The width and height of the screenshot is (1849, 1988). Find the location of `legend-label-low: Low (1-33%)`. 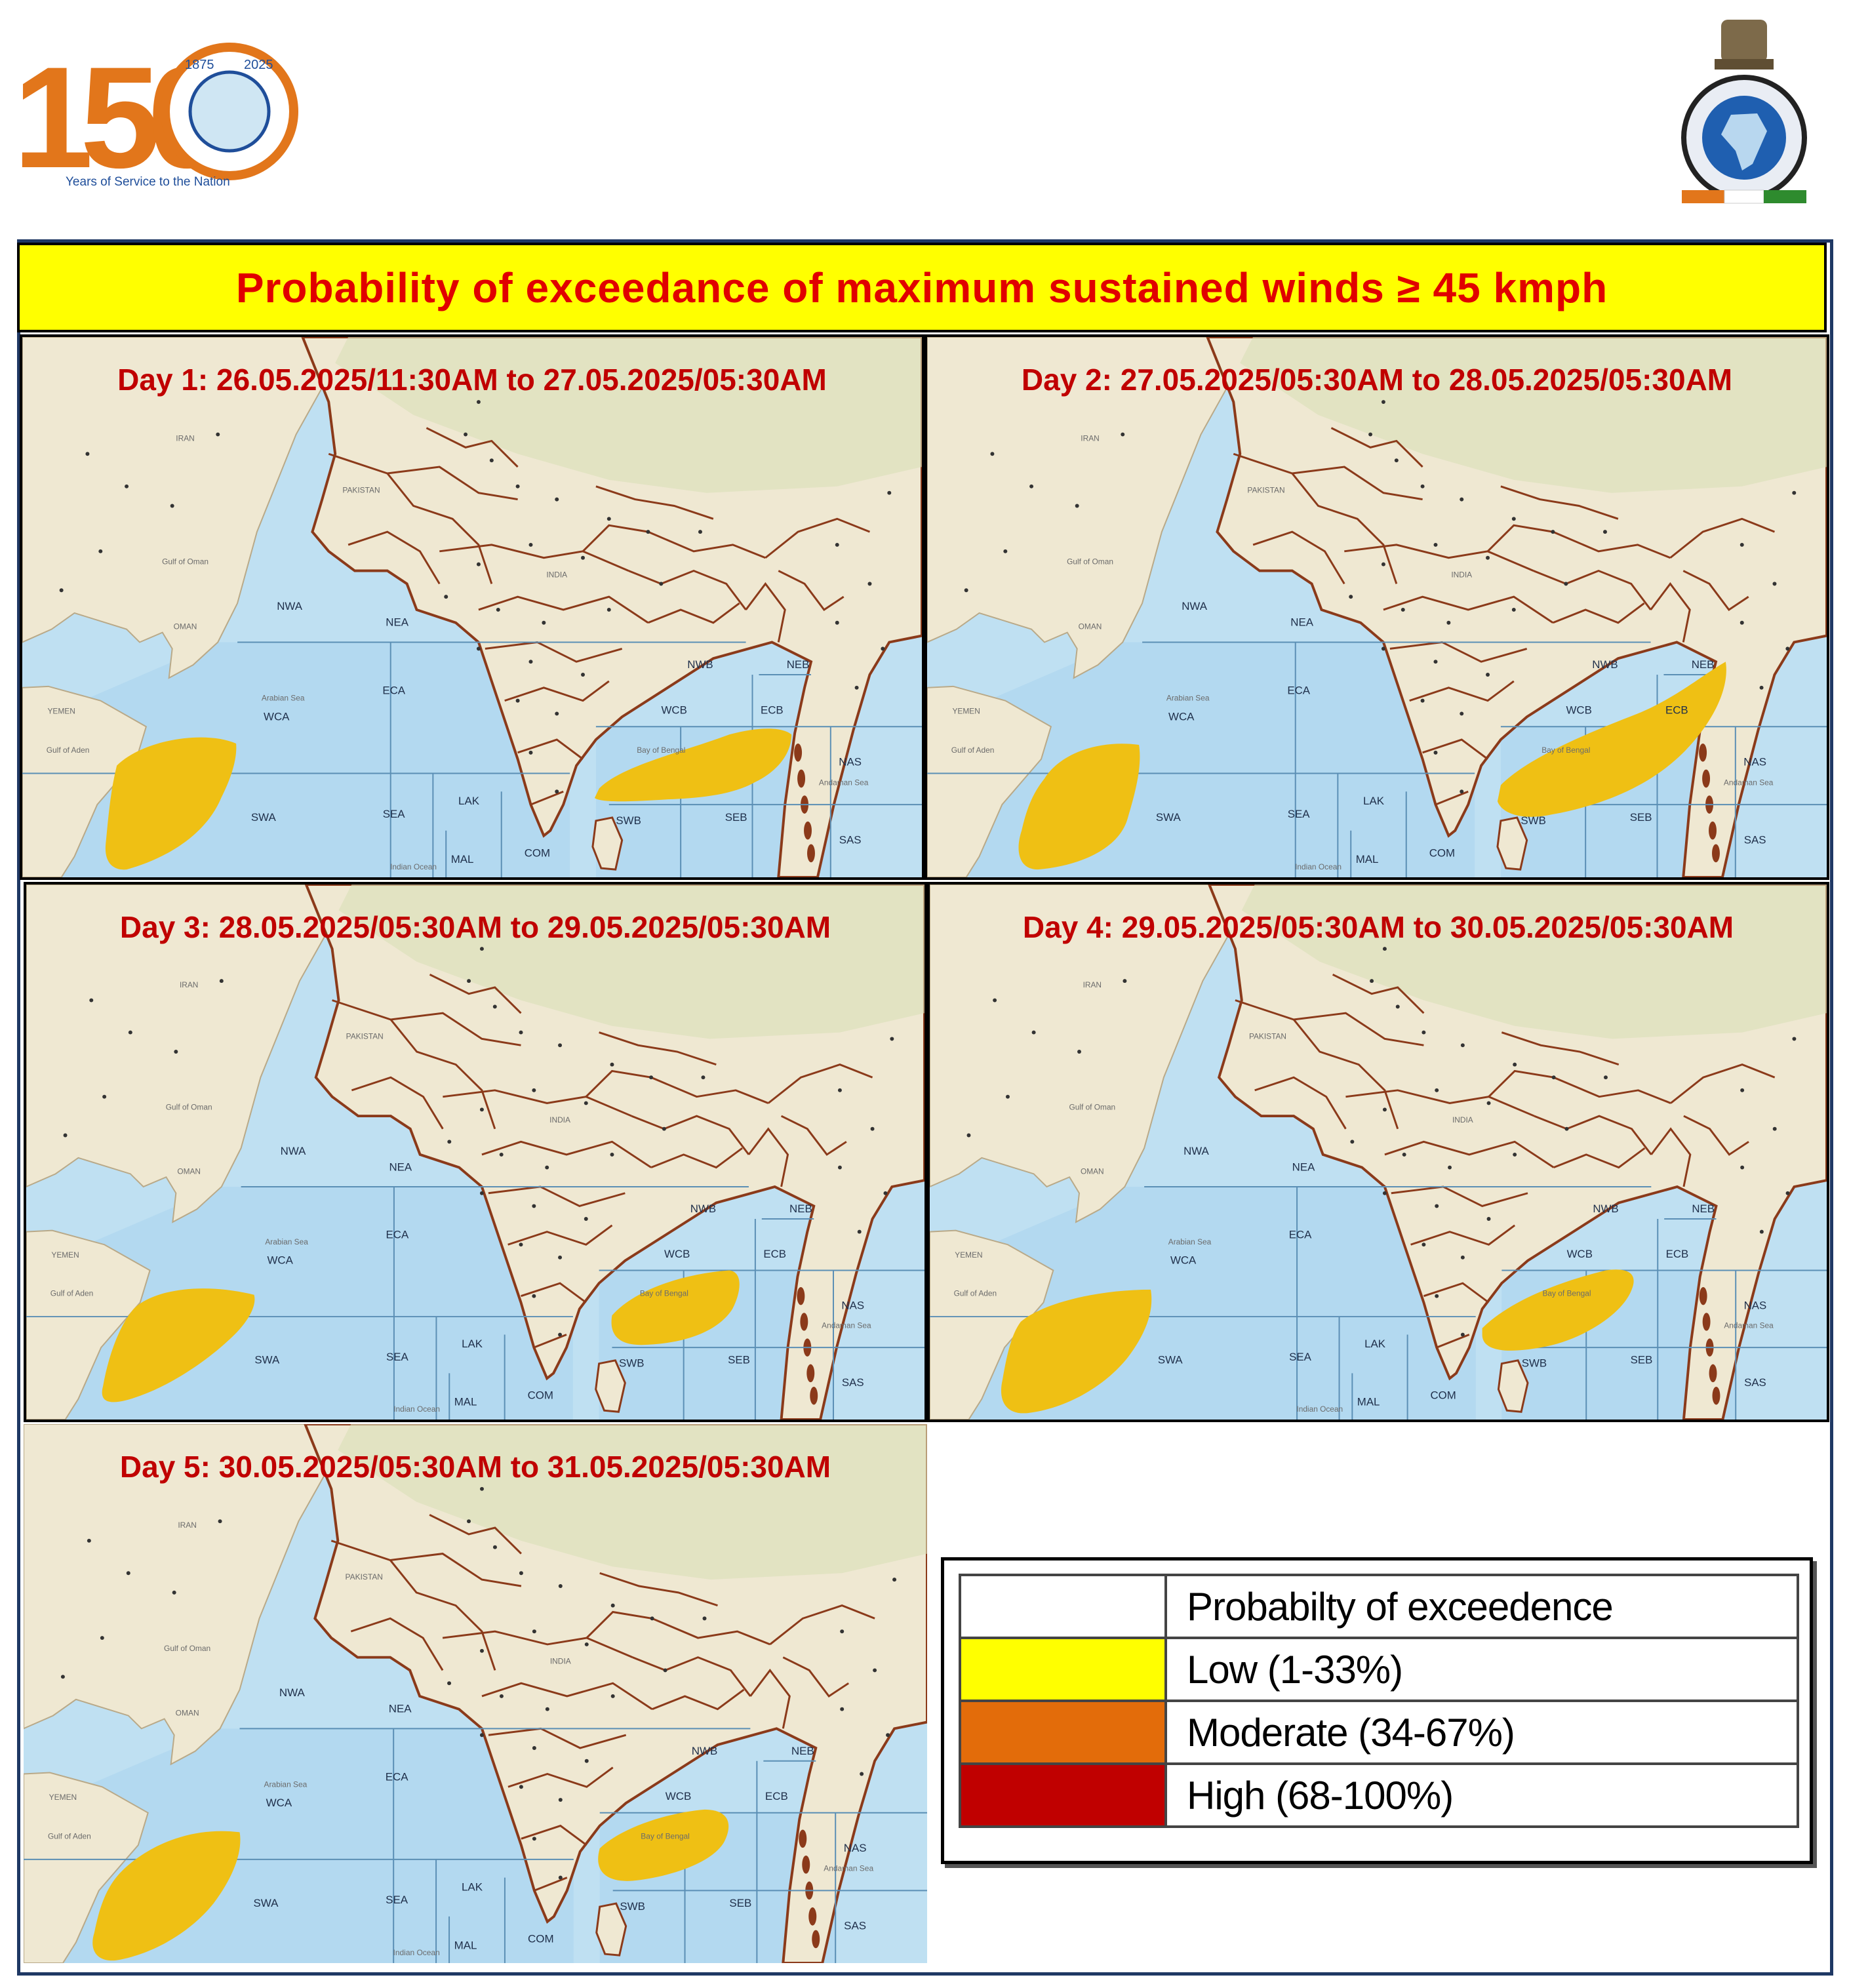

legend-label-low: Low (1-33%) is located at coordinates (1481, 1669).